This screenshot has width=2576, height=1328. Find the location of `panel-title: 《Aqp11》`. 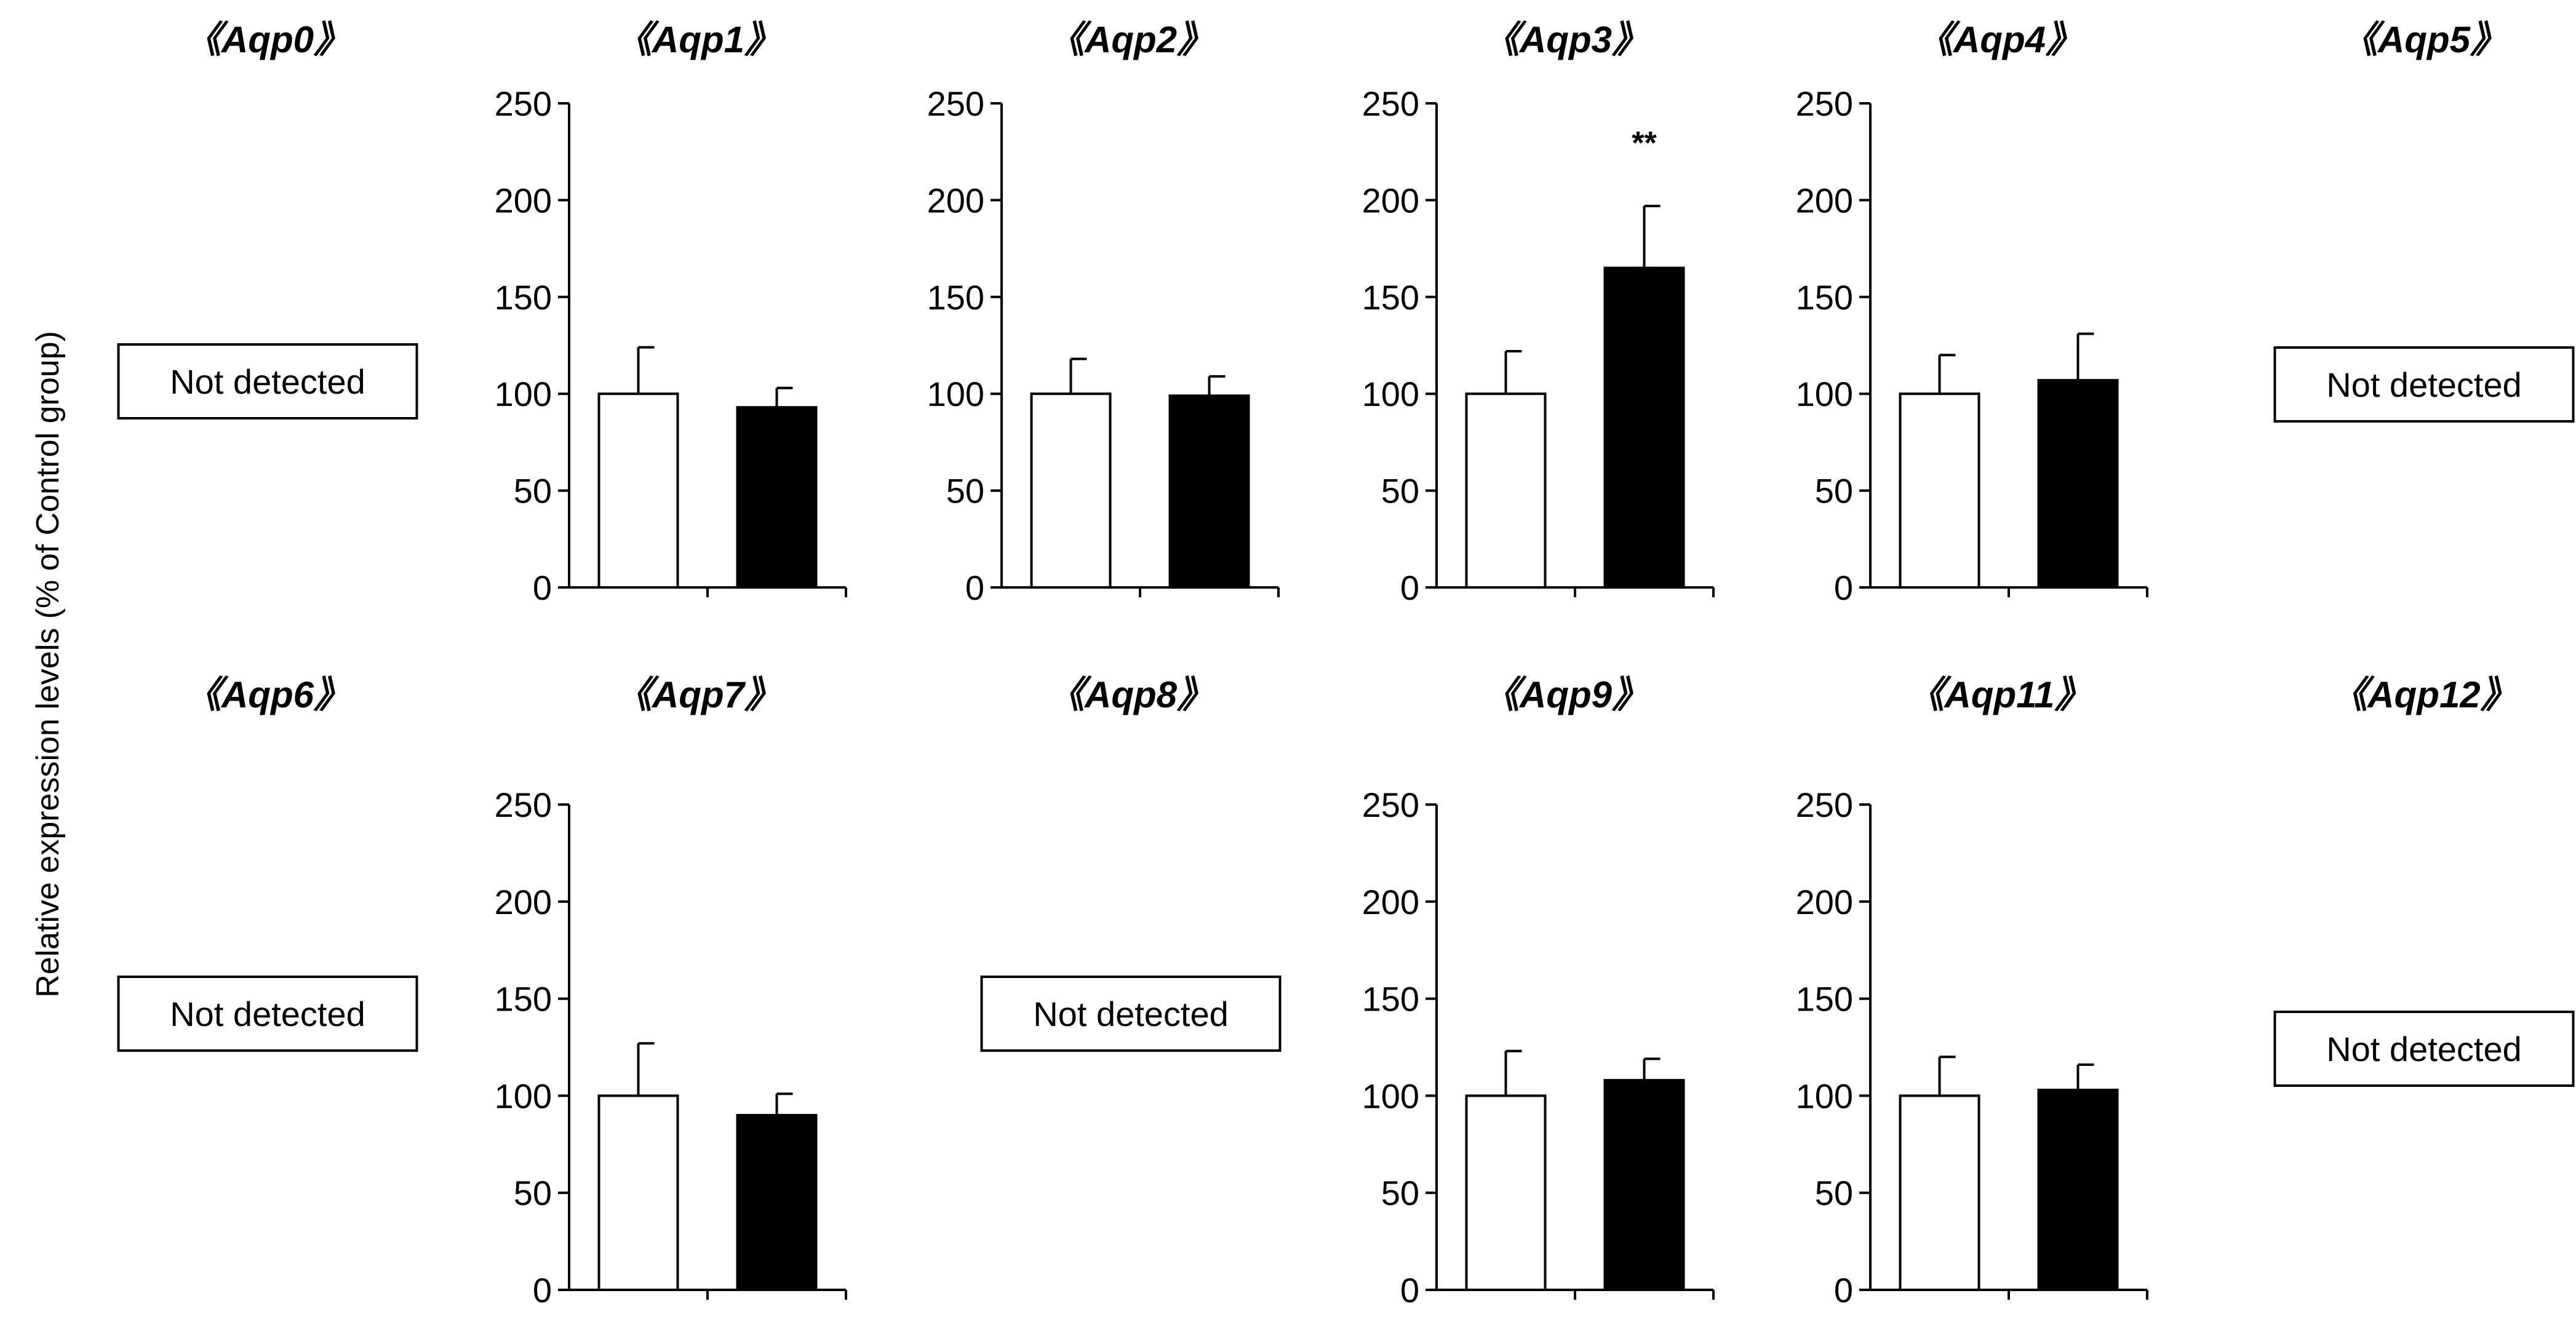

panel-title: 《Aqp11》 is located at coordinates (2000, 694).